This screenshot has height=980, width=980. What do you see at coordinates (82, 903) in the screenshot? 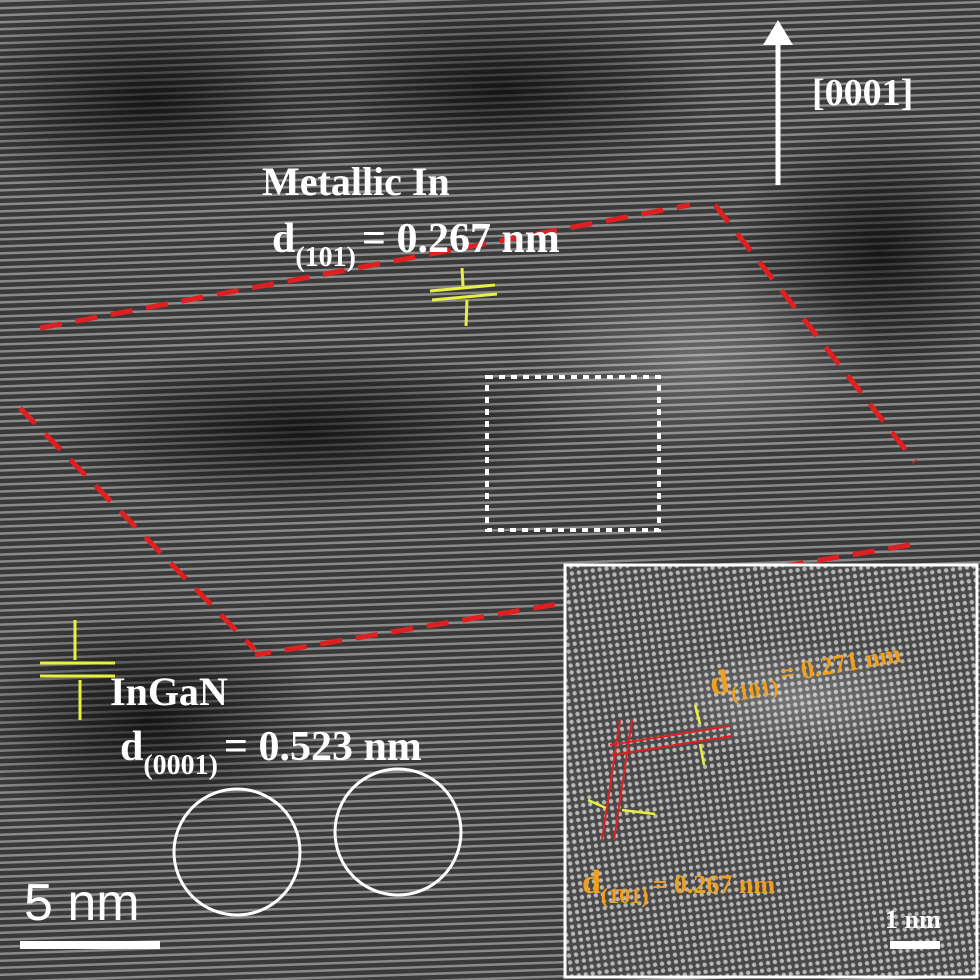
I see `scale-label: 5 nm` at bounding box center [82, 903].